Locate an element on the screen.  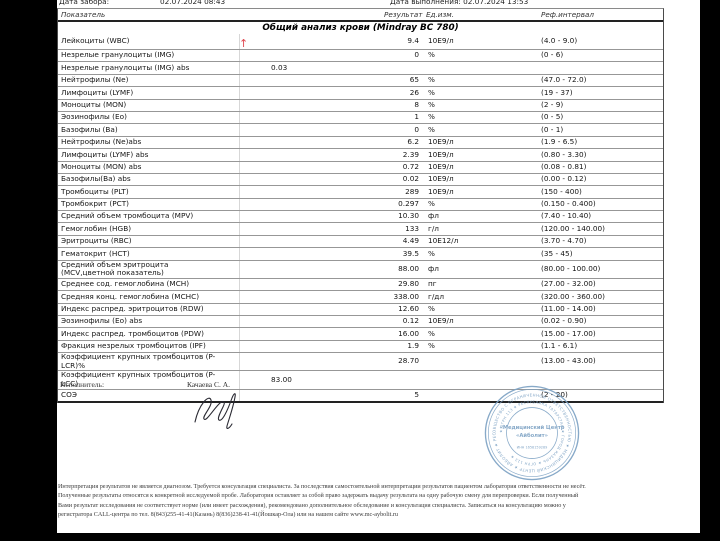
row-parameter-label: Среднее сод. гемоглобина (MCH) is located at coordinates (125, 284).